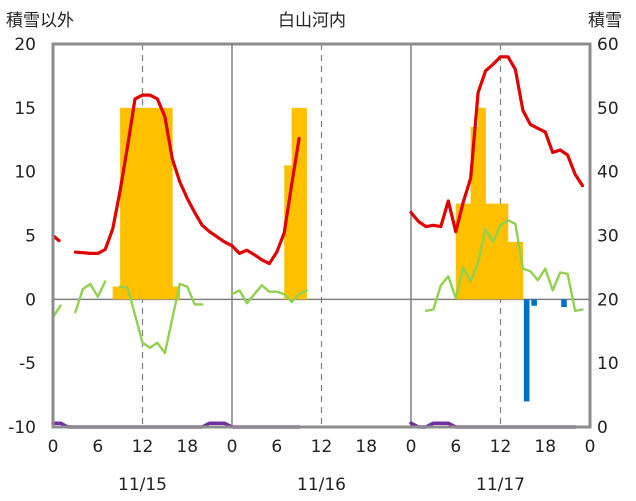  I want to click on left-axis-label: 積雪以外, so click(40, 21).